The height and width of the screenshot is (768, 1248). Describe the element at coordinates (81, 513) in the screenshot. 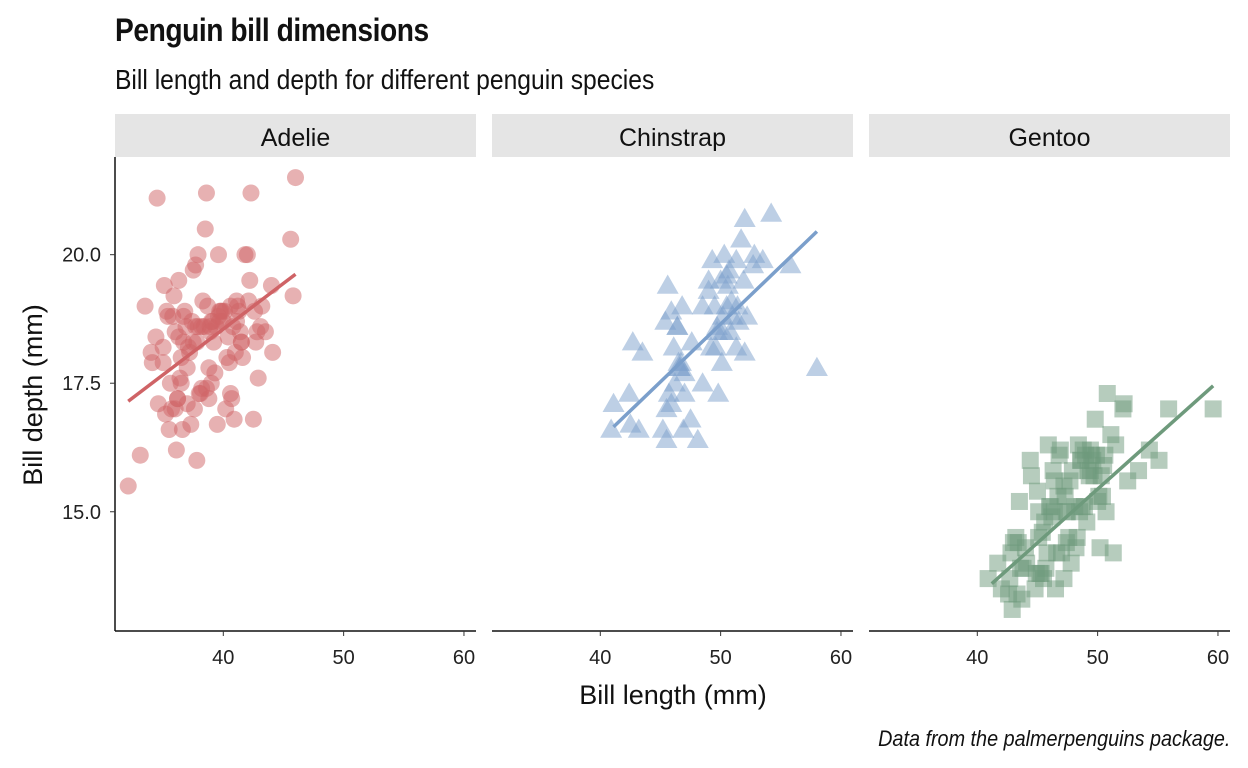

I see `y-tick-label: 15.0` at that location.